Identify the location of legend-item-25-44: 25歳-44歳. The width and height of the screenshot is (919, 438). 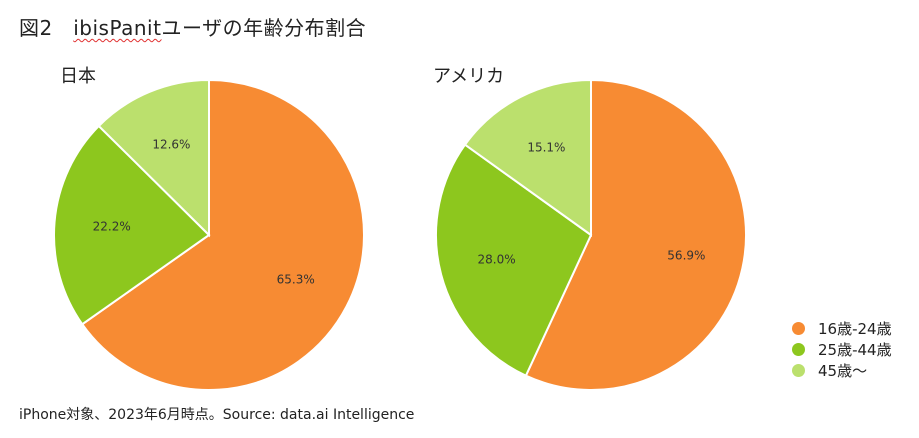
(842, 349).